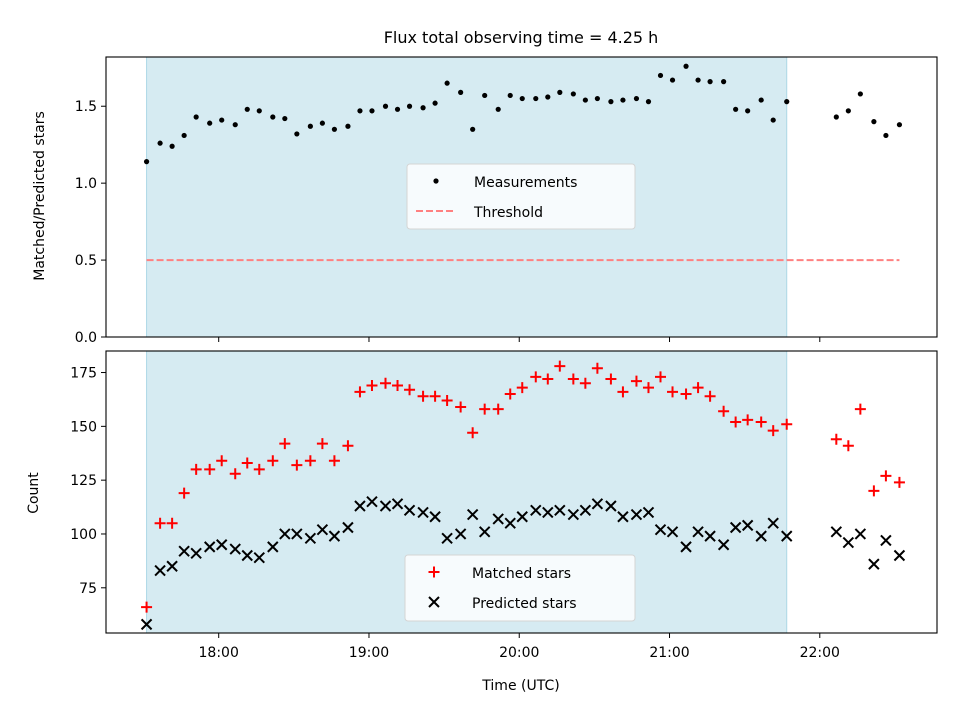 Image resolution: width=960 pixels, height=720 pixels. Describe the element at coordinates (83, 535) in the screenshot. I see `y-tick-label: 100` at that location.